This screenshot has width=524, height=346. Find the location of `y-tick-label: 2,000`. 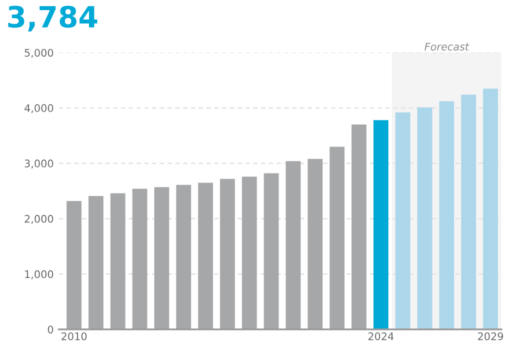

y-tick-label: 2,000 is located at coordinates (39, 219).